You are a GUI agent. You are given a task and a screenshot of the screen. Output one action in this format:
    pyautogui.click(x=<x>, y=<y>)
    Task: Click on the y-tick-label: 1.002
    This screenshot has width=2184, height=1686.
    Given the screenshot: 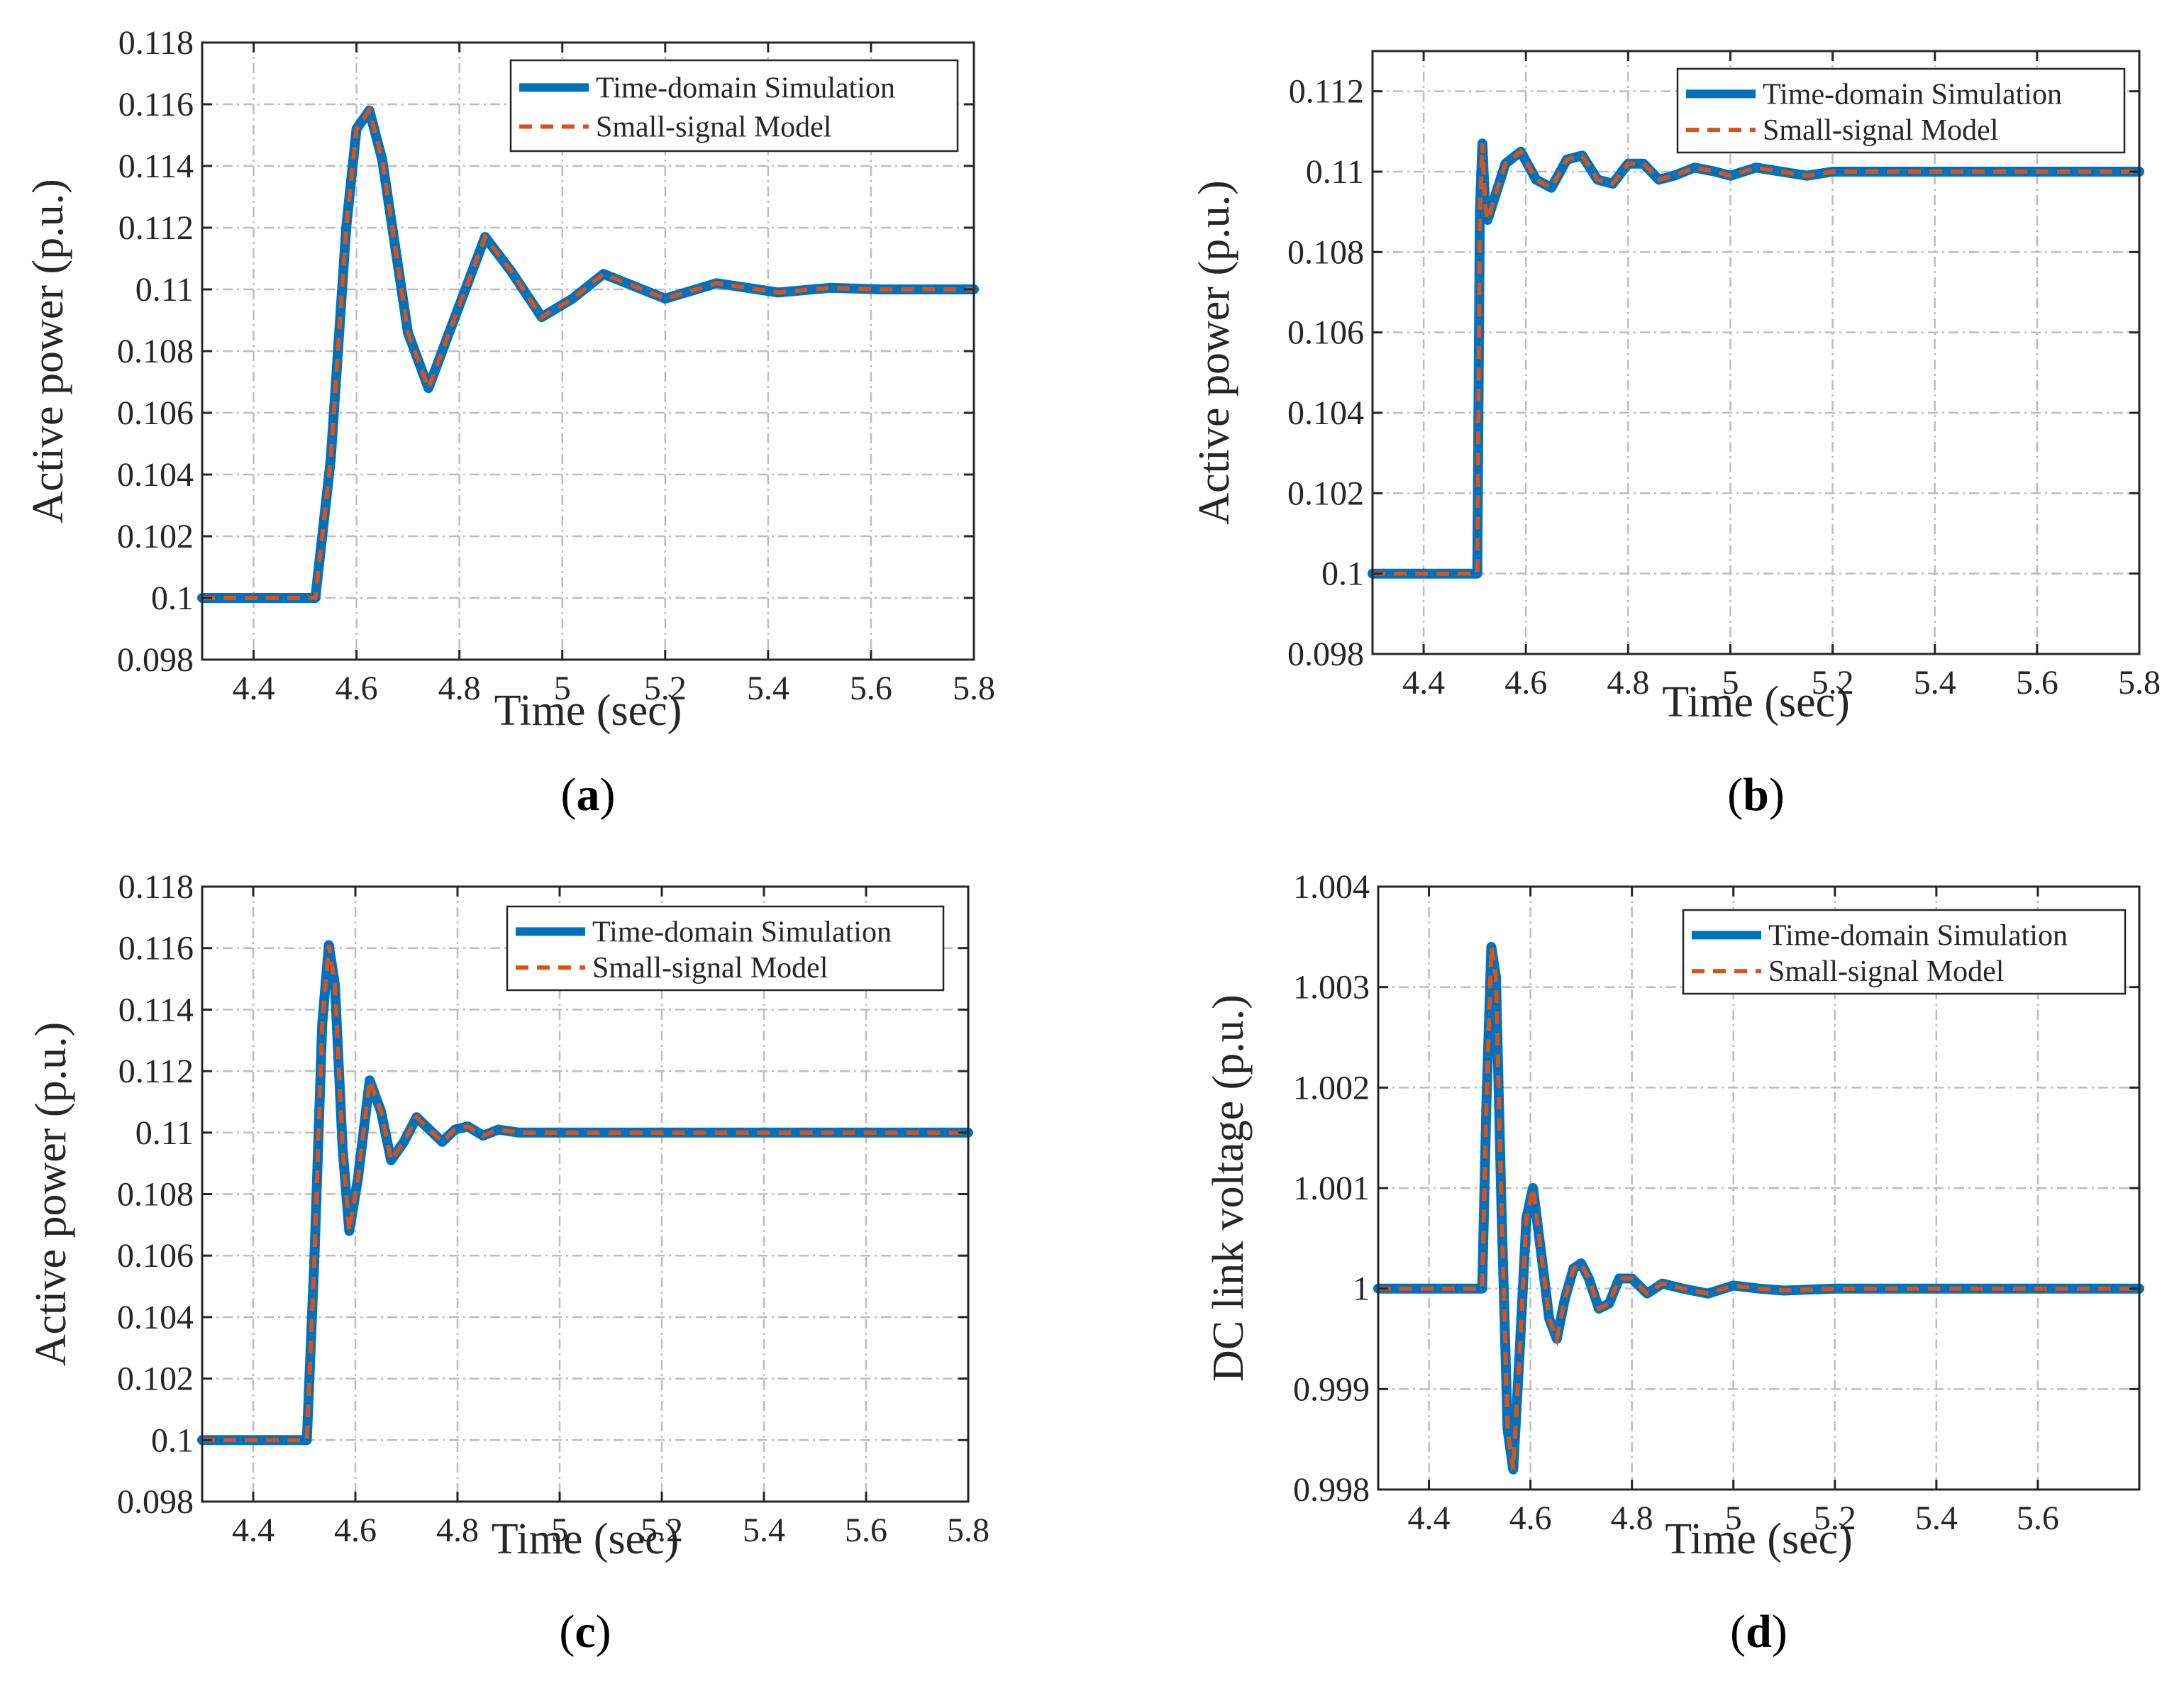 What is the action you would take?
    pyautogui.click(x=1332, y=1088)
    